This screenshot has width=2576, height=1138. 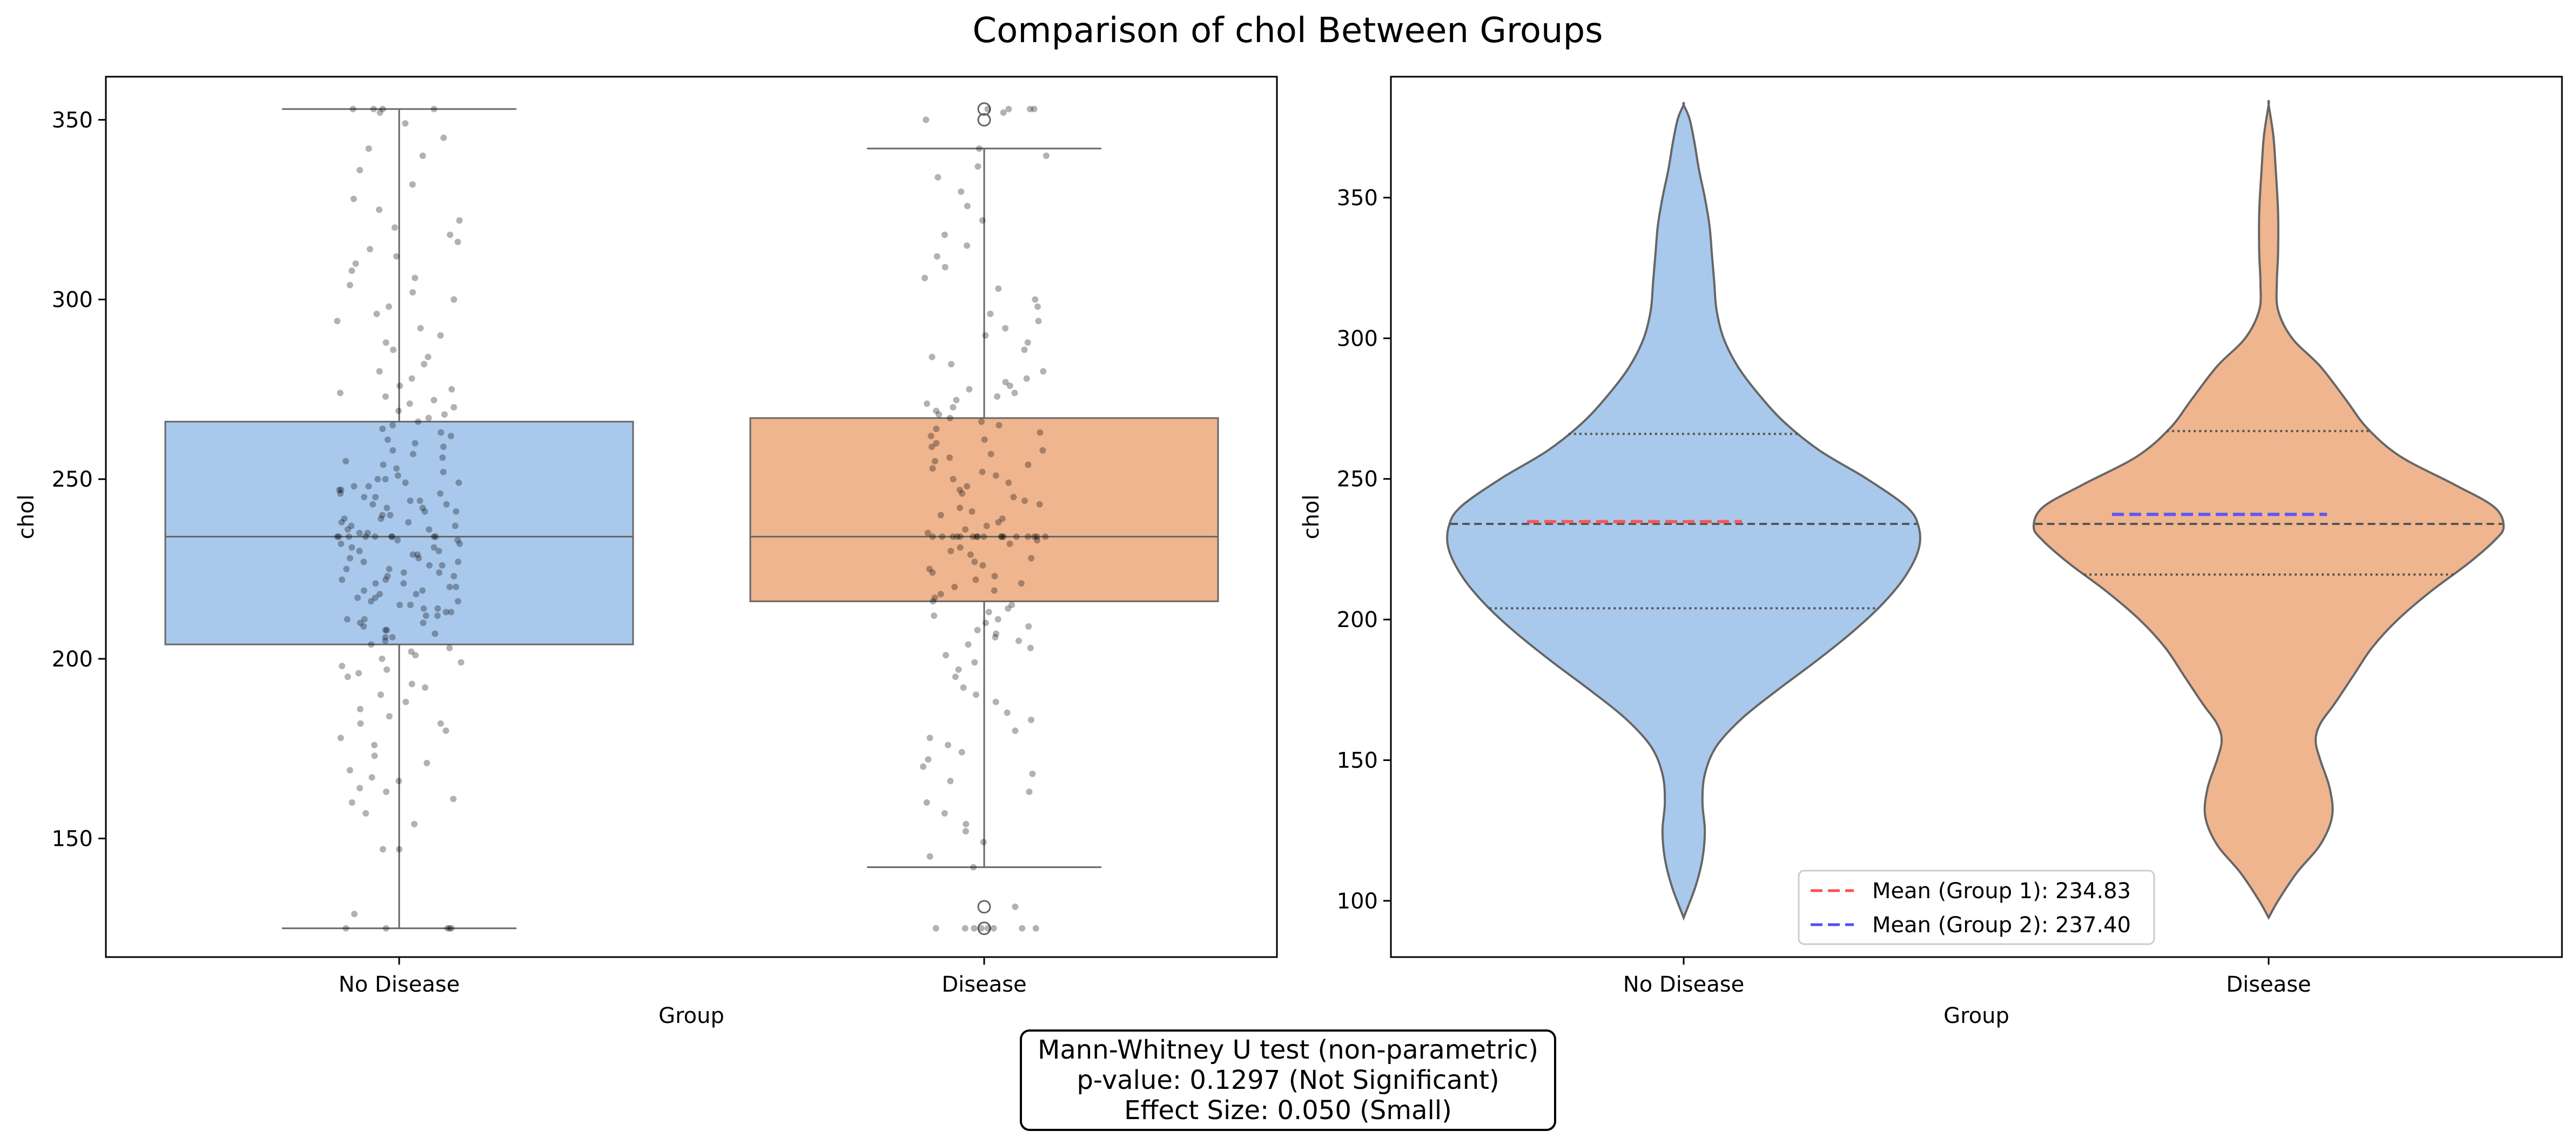 What do you see at coordinates (72, 838) in the screenshot?
I see `y-tick-label: 150` at bounding box center [72, 838].